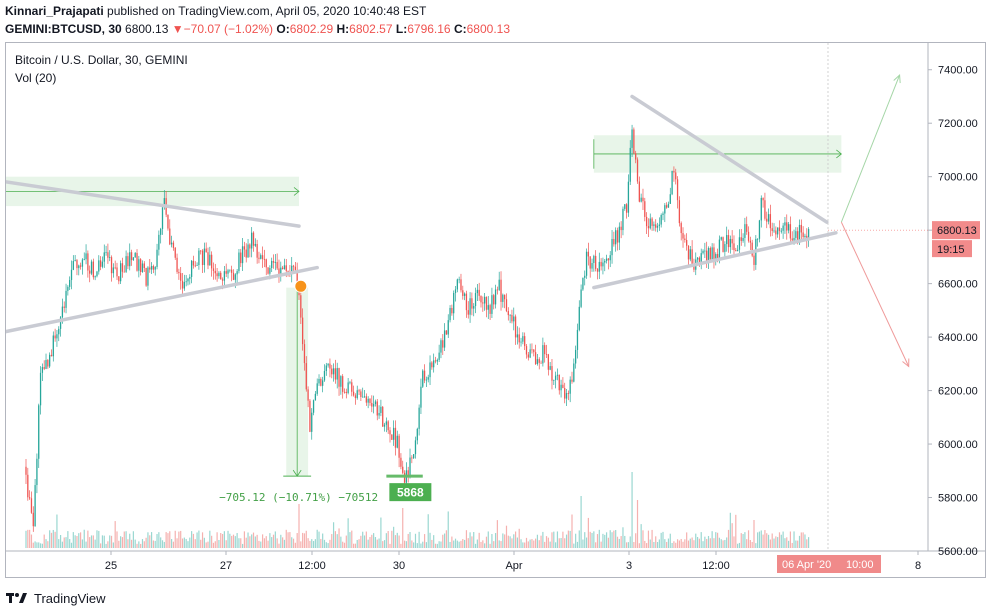 The image size is (991, 615). Describe the element at coordinates (875, 294) in the screenshot. I see `projection-arrow-down` at that location.